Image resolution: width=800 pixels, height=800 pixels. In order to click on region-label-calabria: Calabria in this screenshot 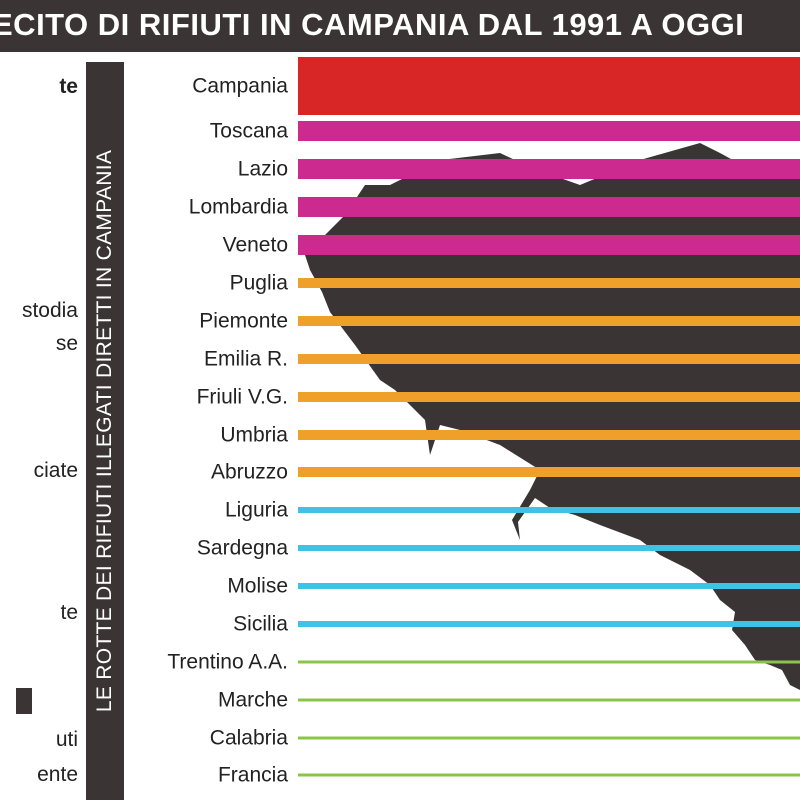, I will do `click(248, 738)`.